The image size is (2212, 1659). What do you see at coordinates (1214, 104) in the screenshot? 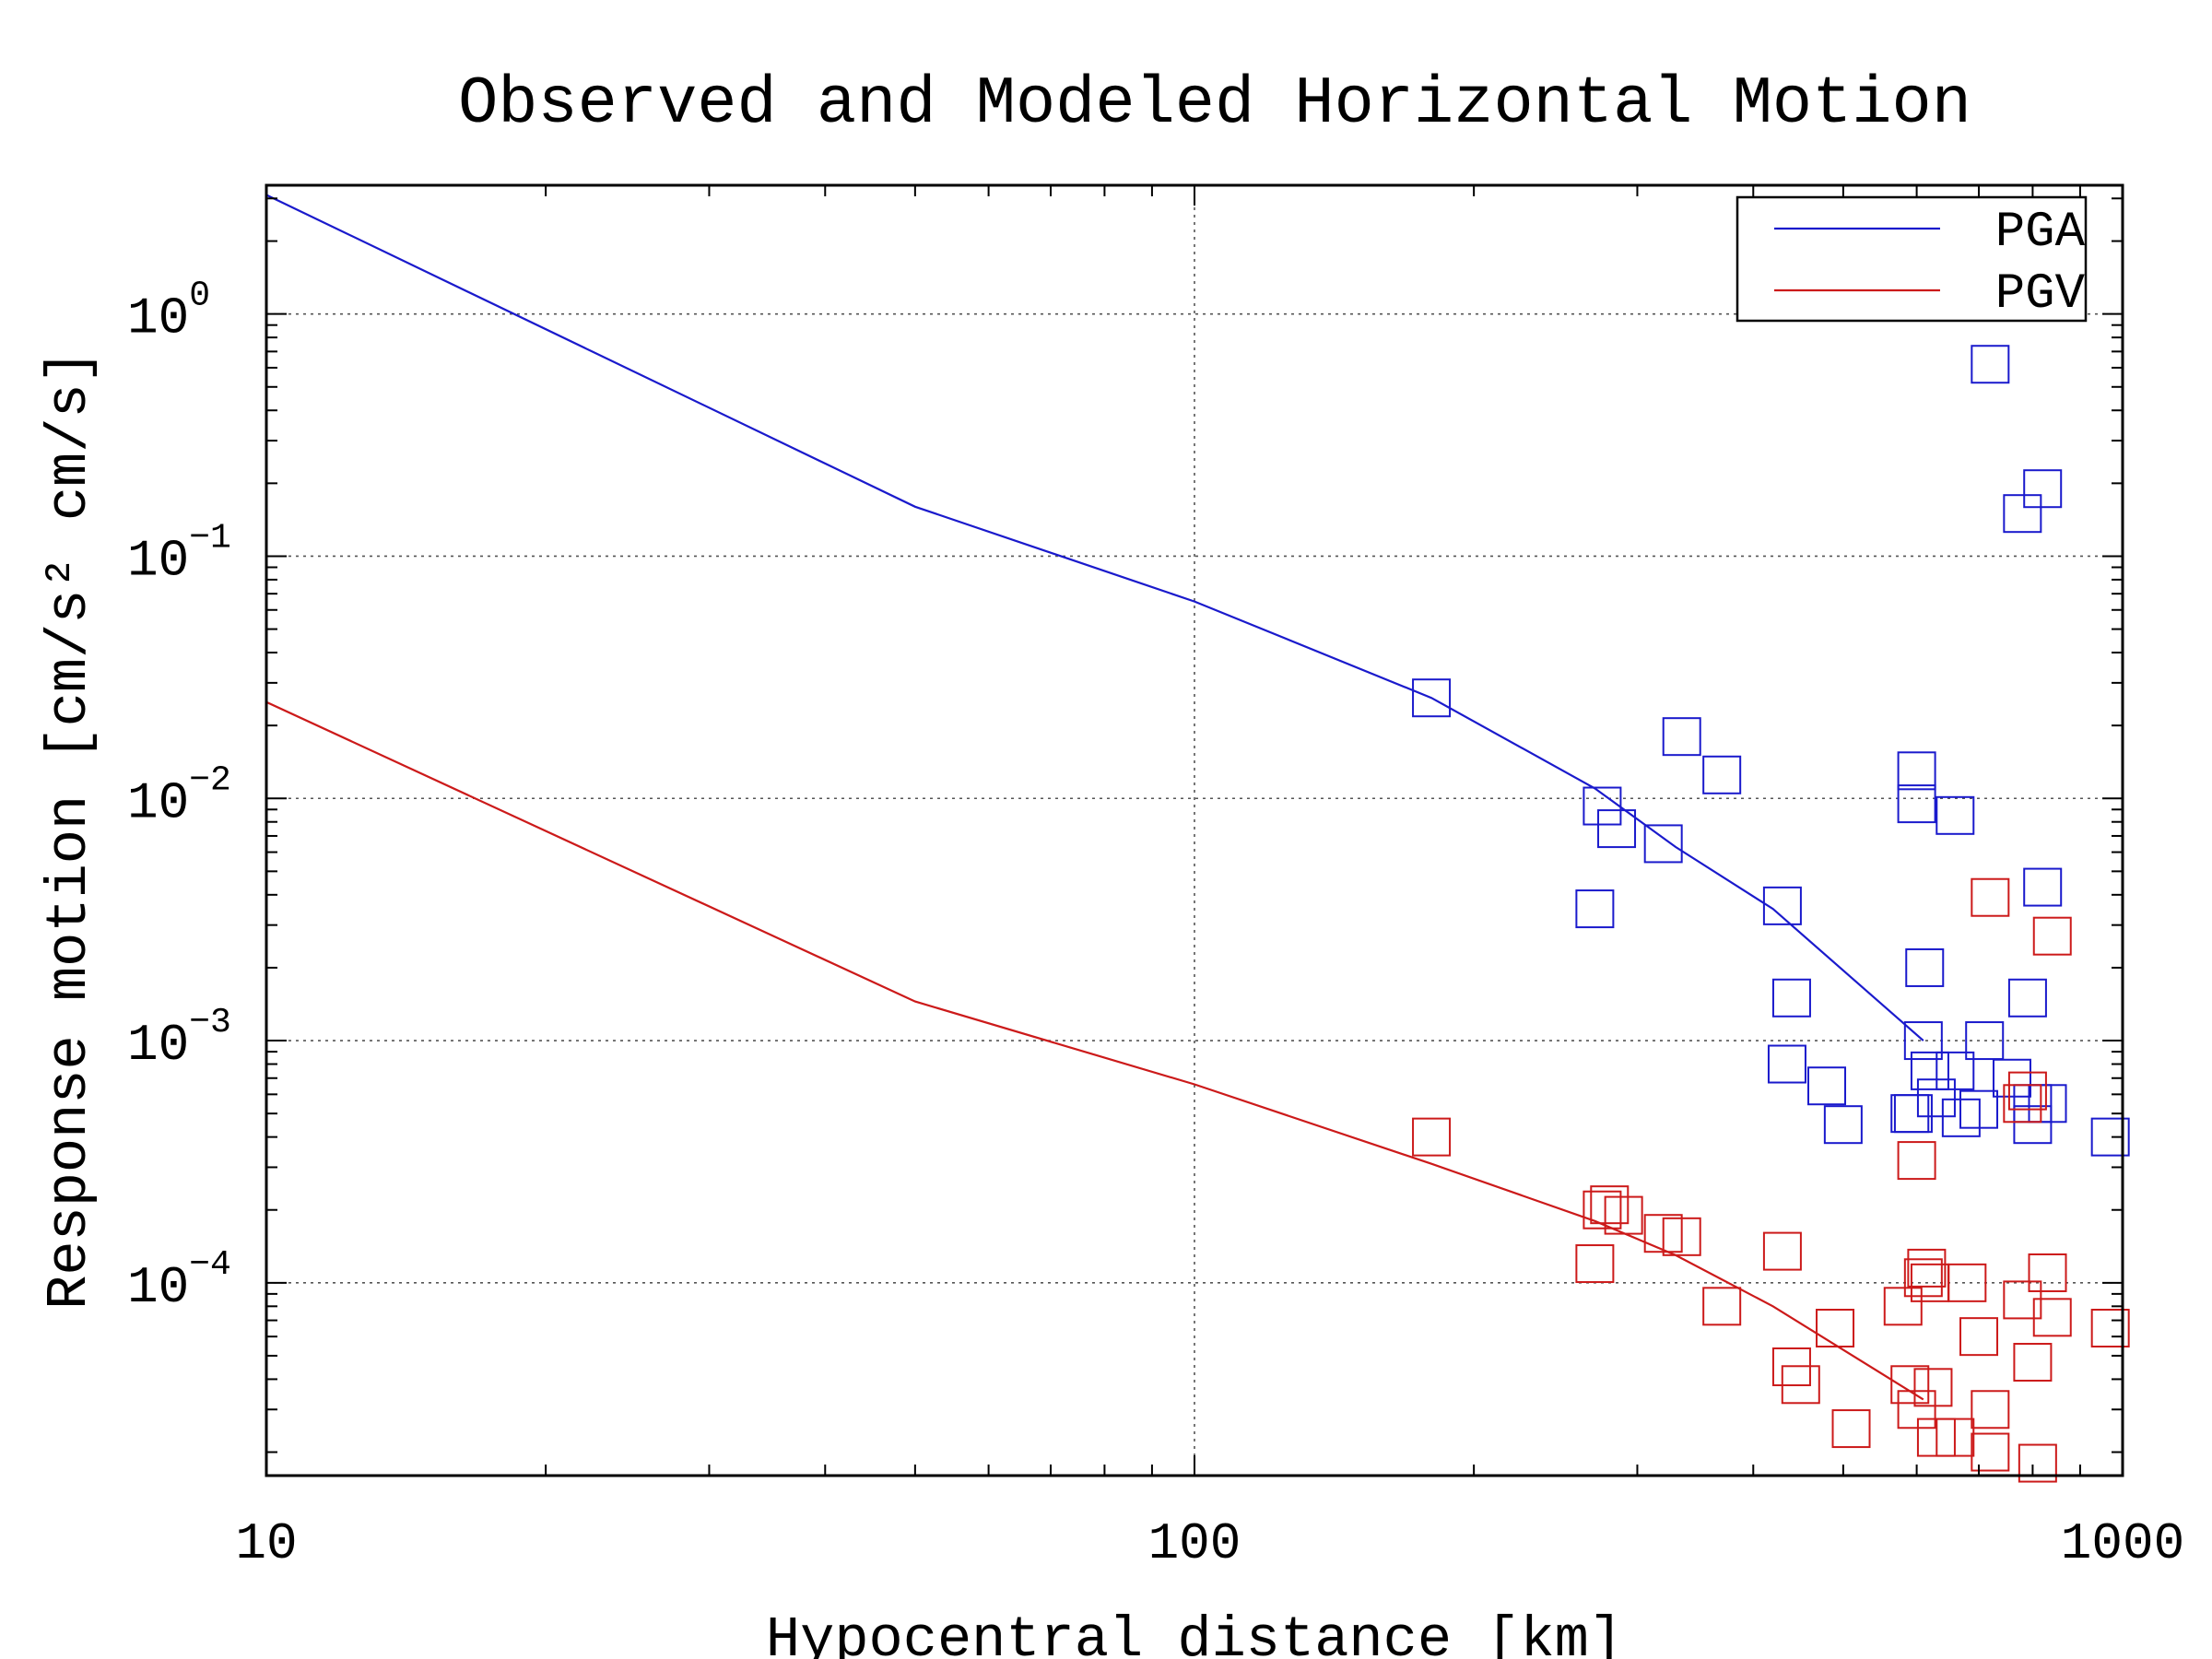
I see `chart-title: Observed and Modeled Horizontal Motion` at bounding box center [1214, 104].